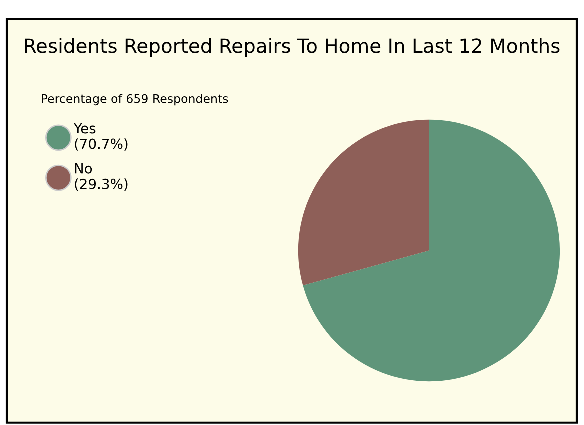  Describe the element at coordinates (364, 203) in the screenshot. I see `pie-slice` at that location.